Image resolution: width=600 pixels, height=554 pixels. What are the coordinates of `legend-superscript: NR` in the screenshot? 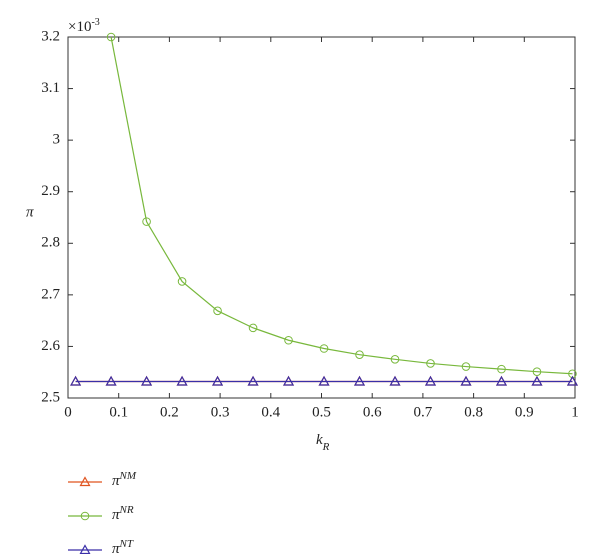 It's located at (126, 510).